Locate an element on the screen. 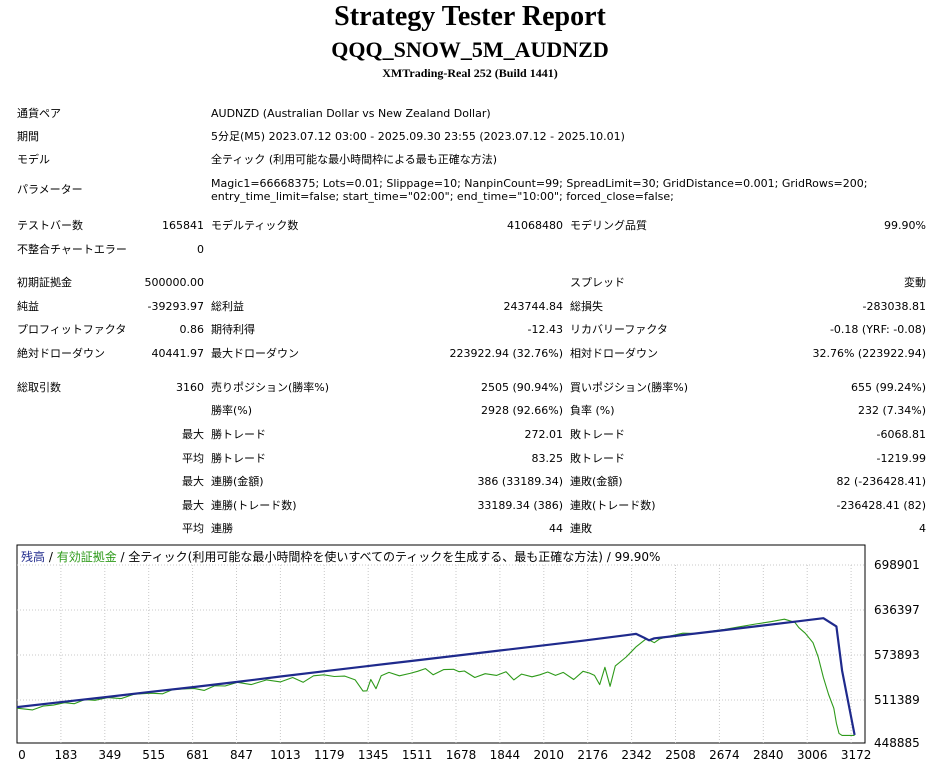 This screenshot has width=940, height=761. profit-factor-value: 0.86 is located at coordinates (192, 329).